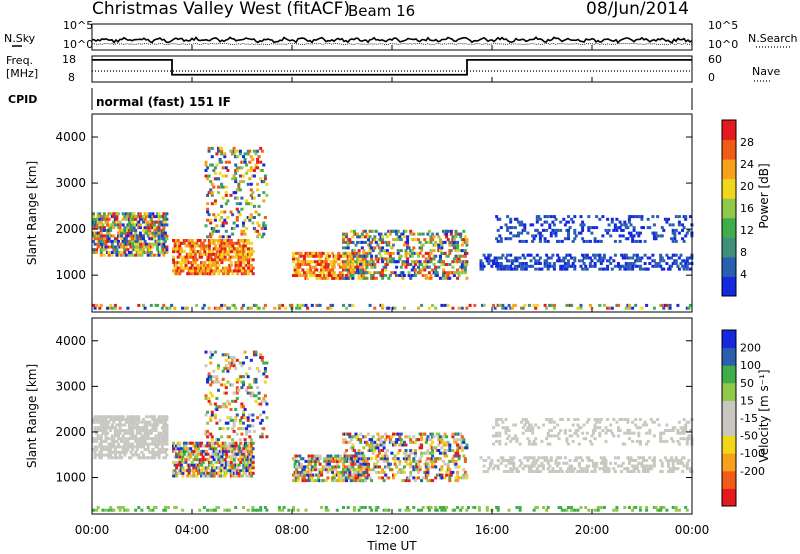  I want to click on nsky-trace, so click(392, 40).